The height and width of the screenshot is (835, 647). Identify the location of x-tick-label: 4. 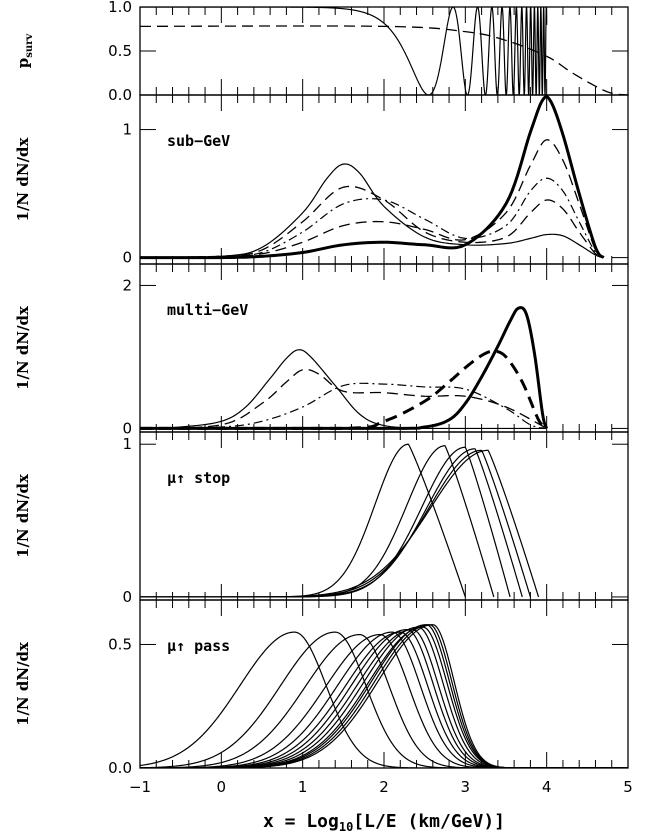
(547, 787).